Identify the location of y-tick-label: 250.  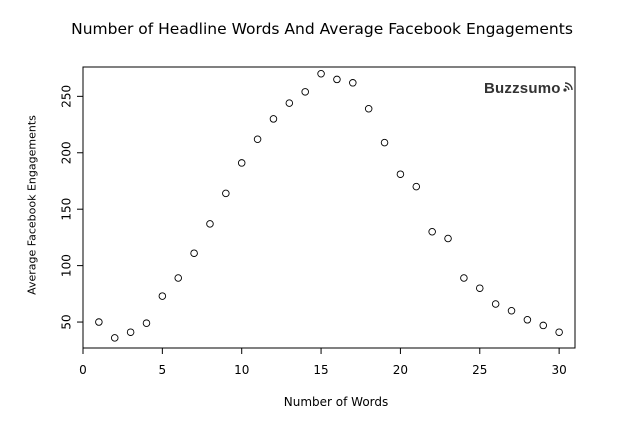
(67, 96).